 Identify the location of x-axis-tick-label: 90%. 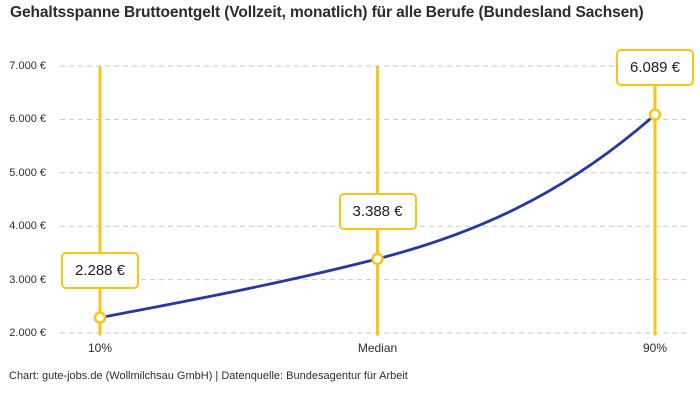
(655, 348).